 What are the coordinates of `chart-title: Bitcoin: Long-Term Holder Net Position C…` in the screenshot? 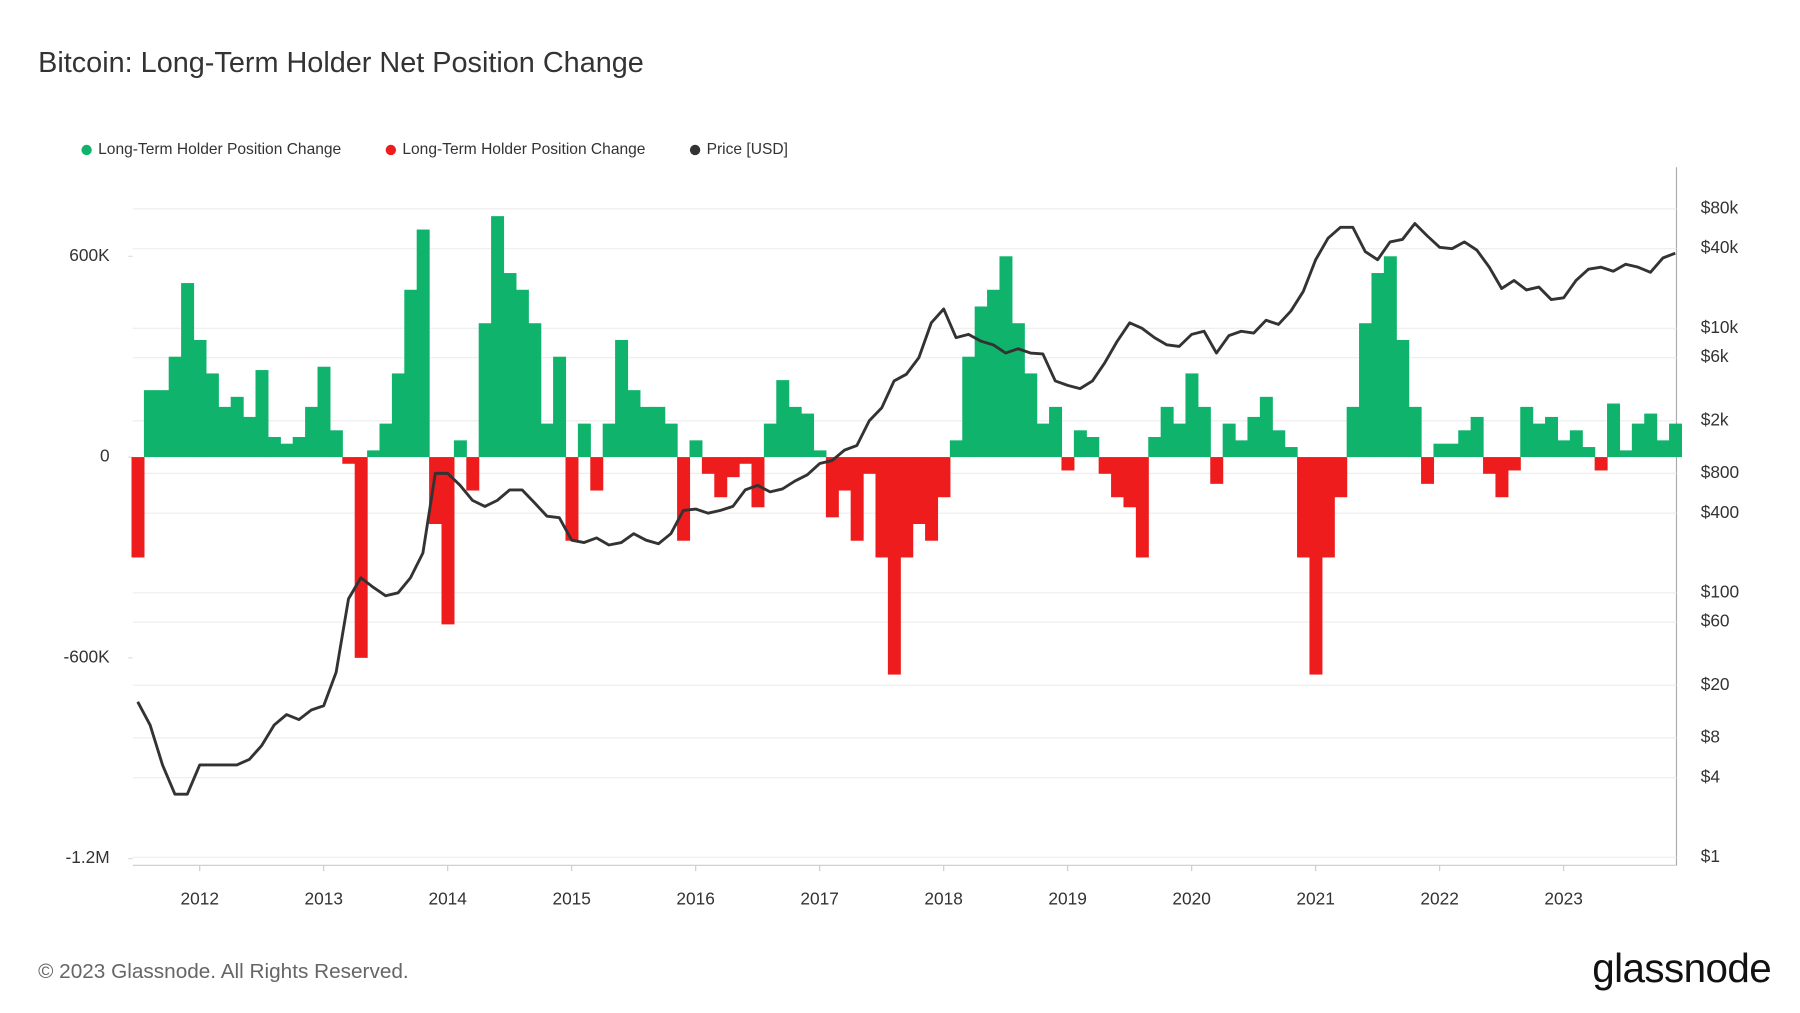 It's located at (341, 63).